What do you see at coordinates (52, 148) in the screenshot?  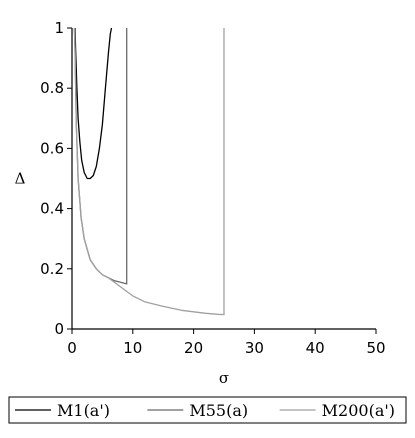 I see `y-tick-label: 0.6` at bounding box center [52, 148].